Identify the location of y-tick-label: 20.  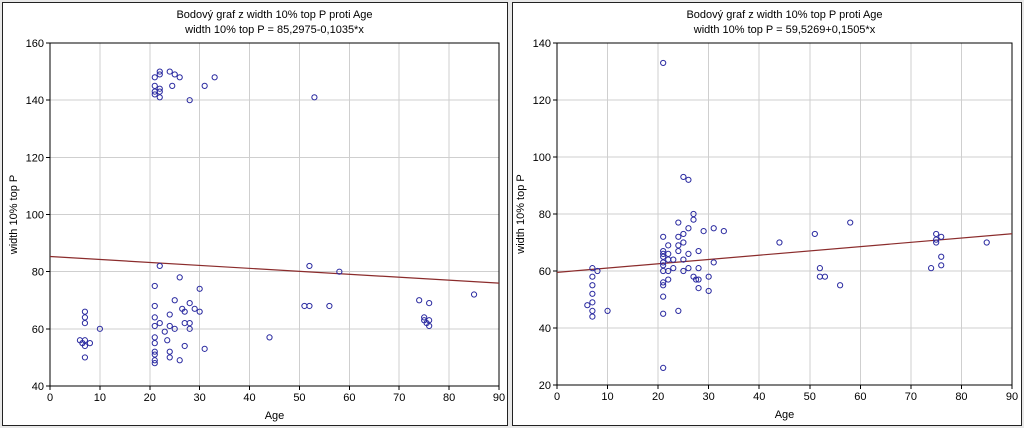
(545, 386).